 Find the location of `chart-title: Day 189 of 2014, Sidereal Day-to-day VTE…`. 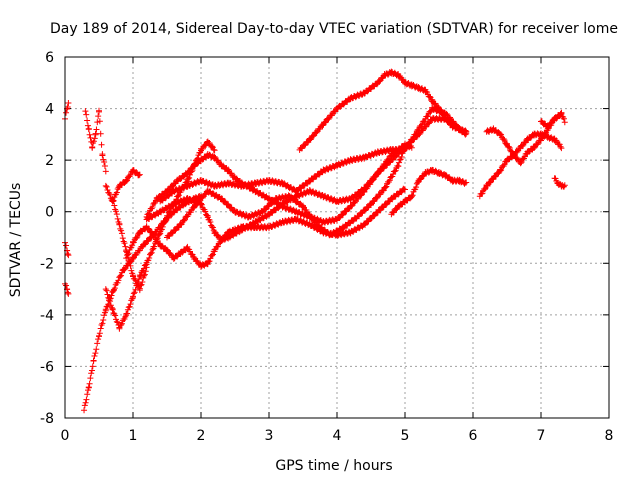

chart-title: Day 189 of 2014, Sidereal Day-to-day VTE… is located at coordinates (334, 29).